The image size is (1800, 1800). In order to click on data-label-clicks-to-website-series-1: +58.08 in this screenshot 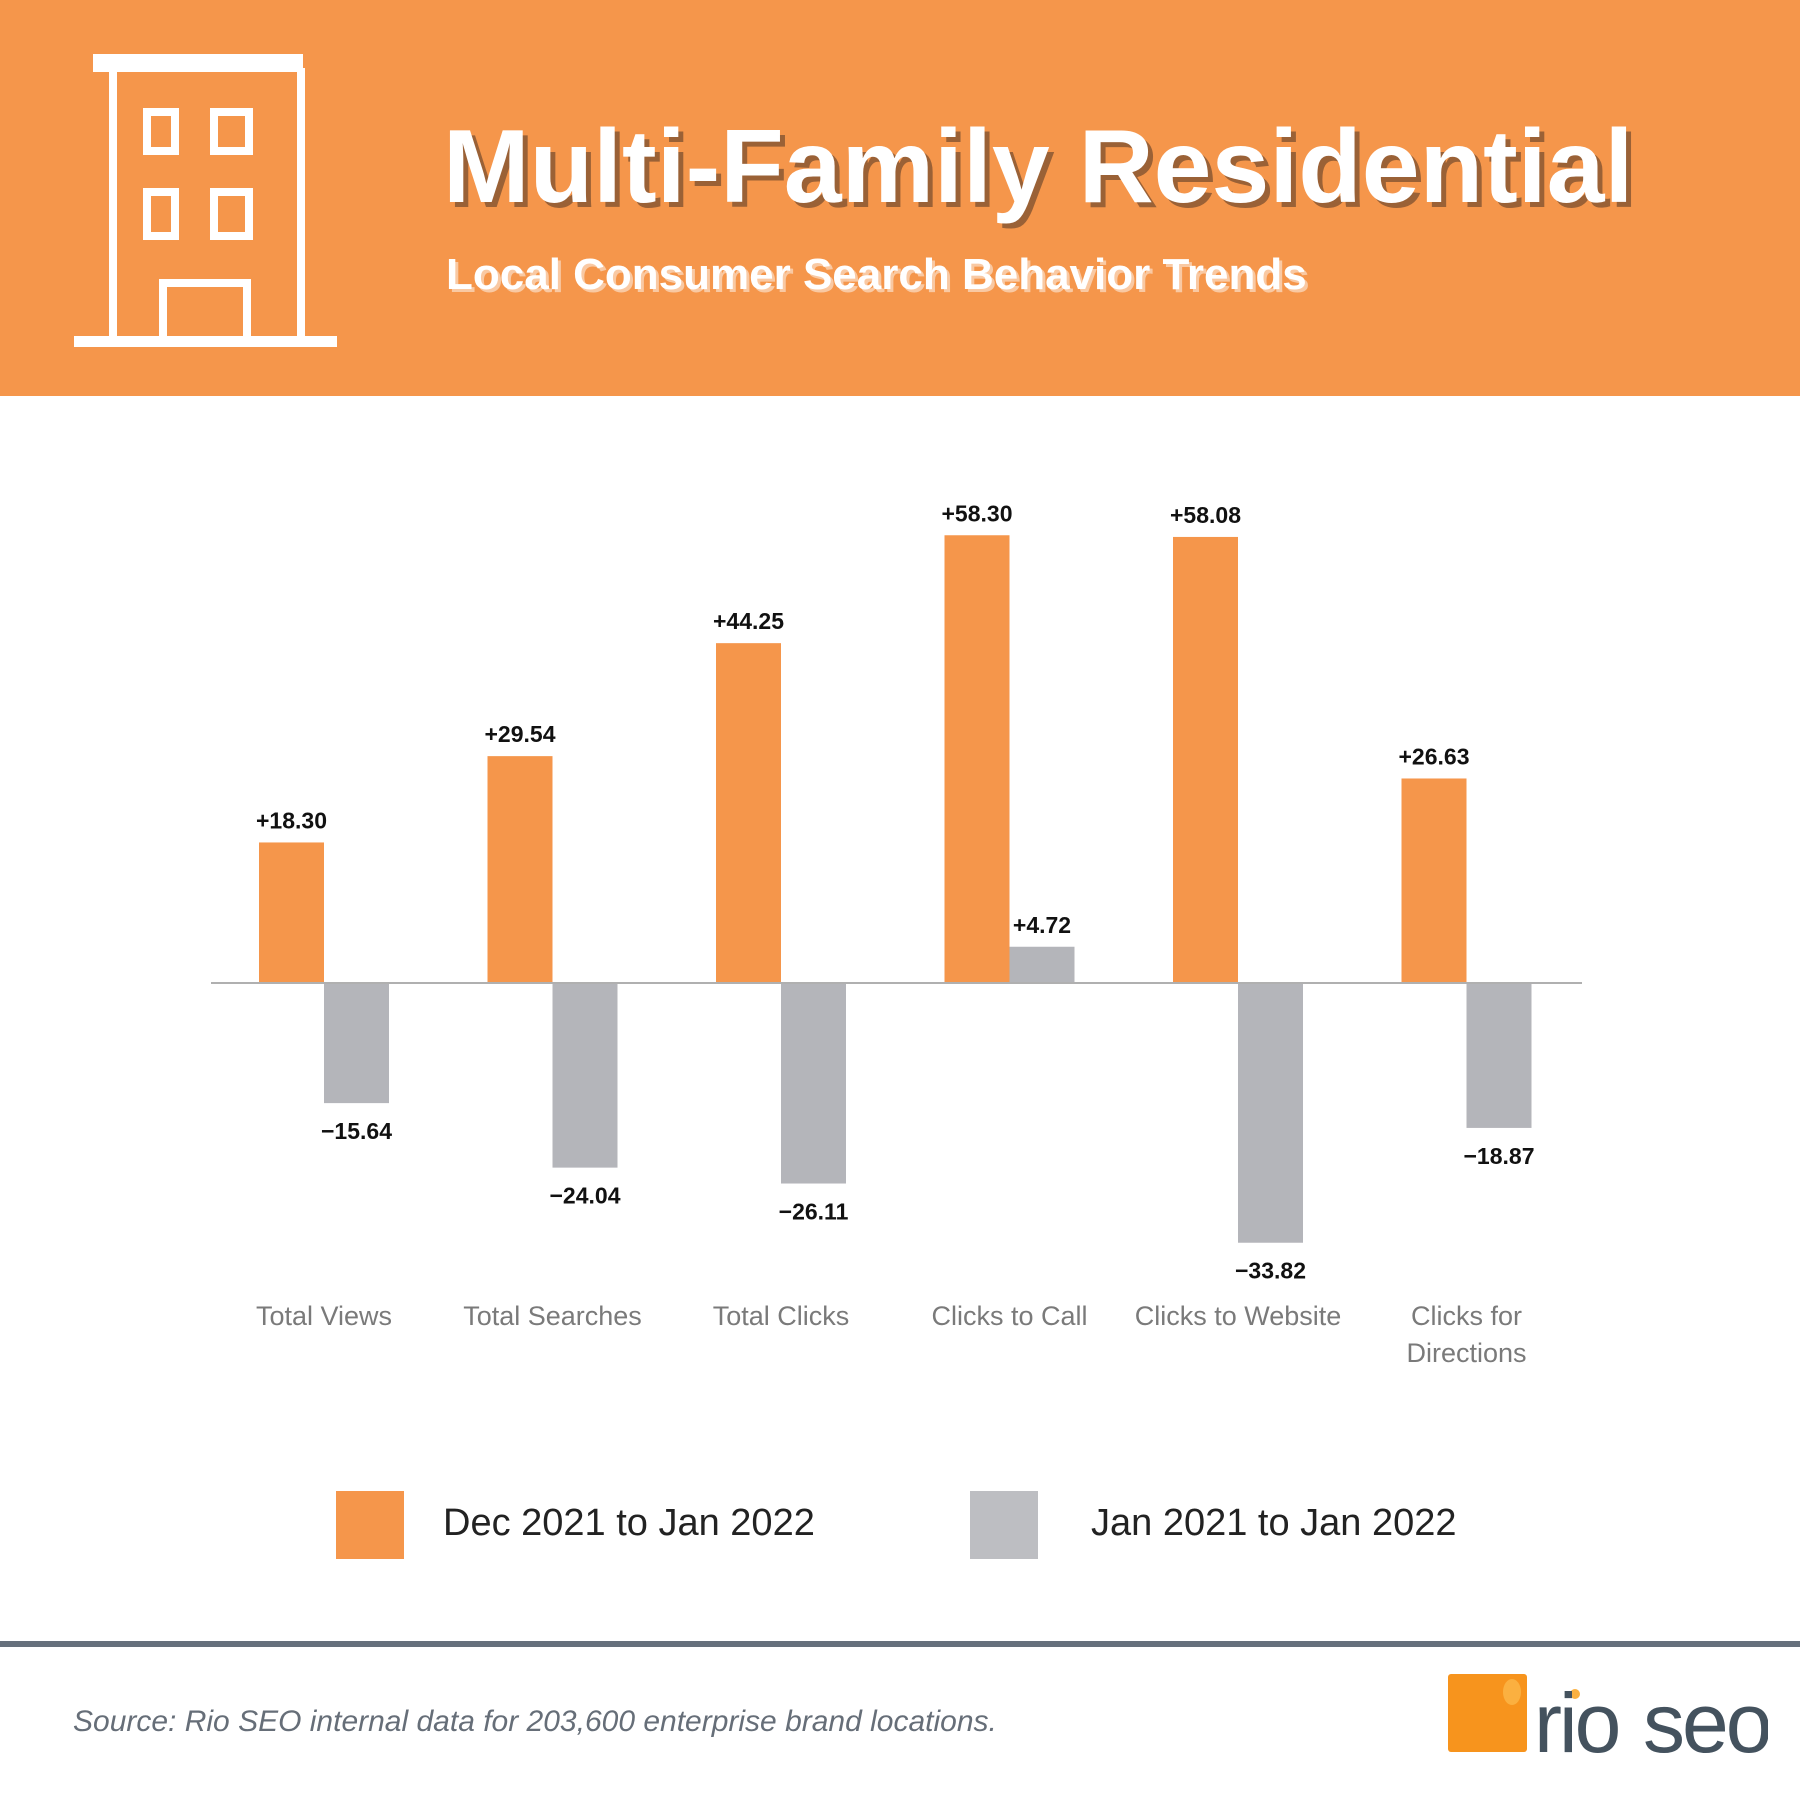, I will do `click(1205, 515)`.